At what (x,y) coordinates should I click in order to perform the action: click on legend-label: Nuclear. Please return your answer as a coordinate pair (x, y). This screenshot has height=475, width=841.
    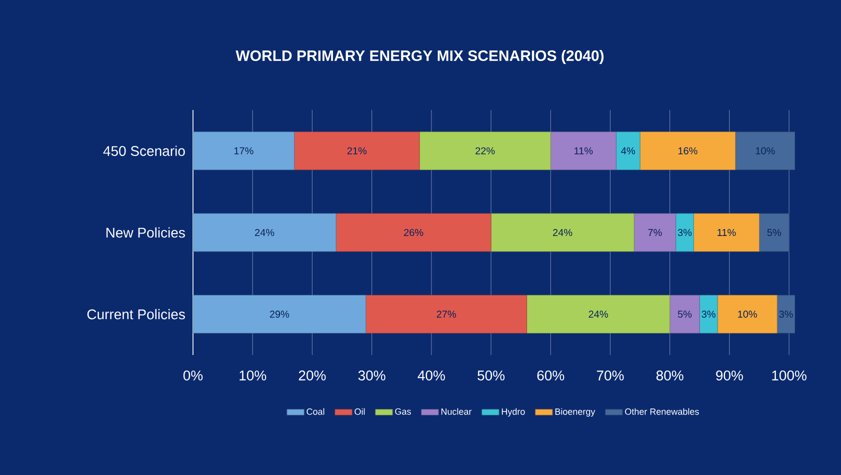
    Looking at the image, I should click on (456, 411).